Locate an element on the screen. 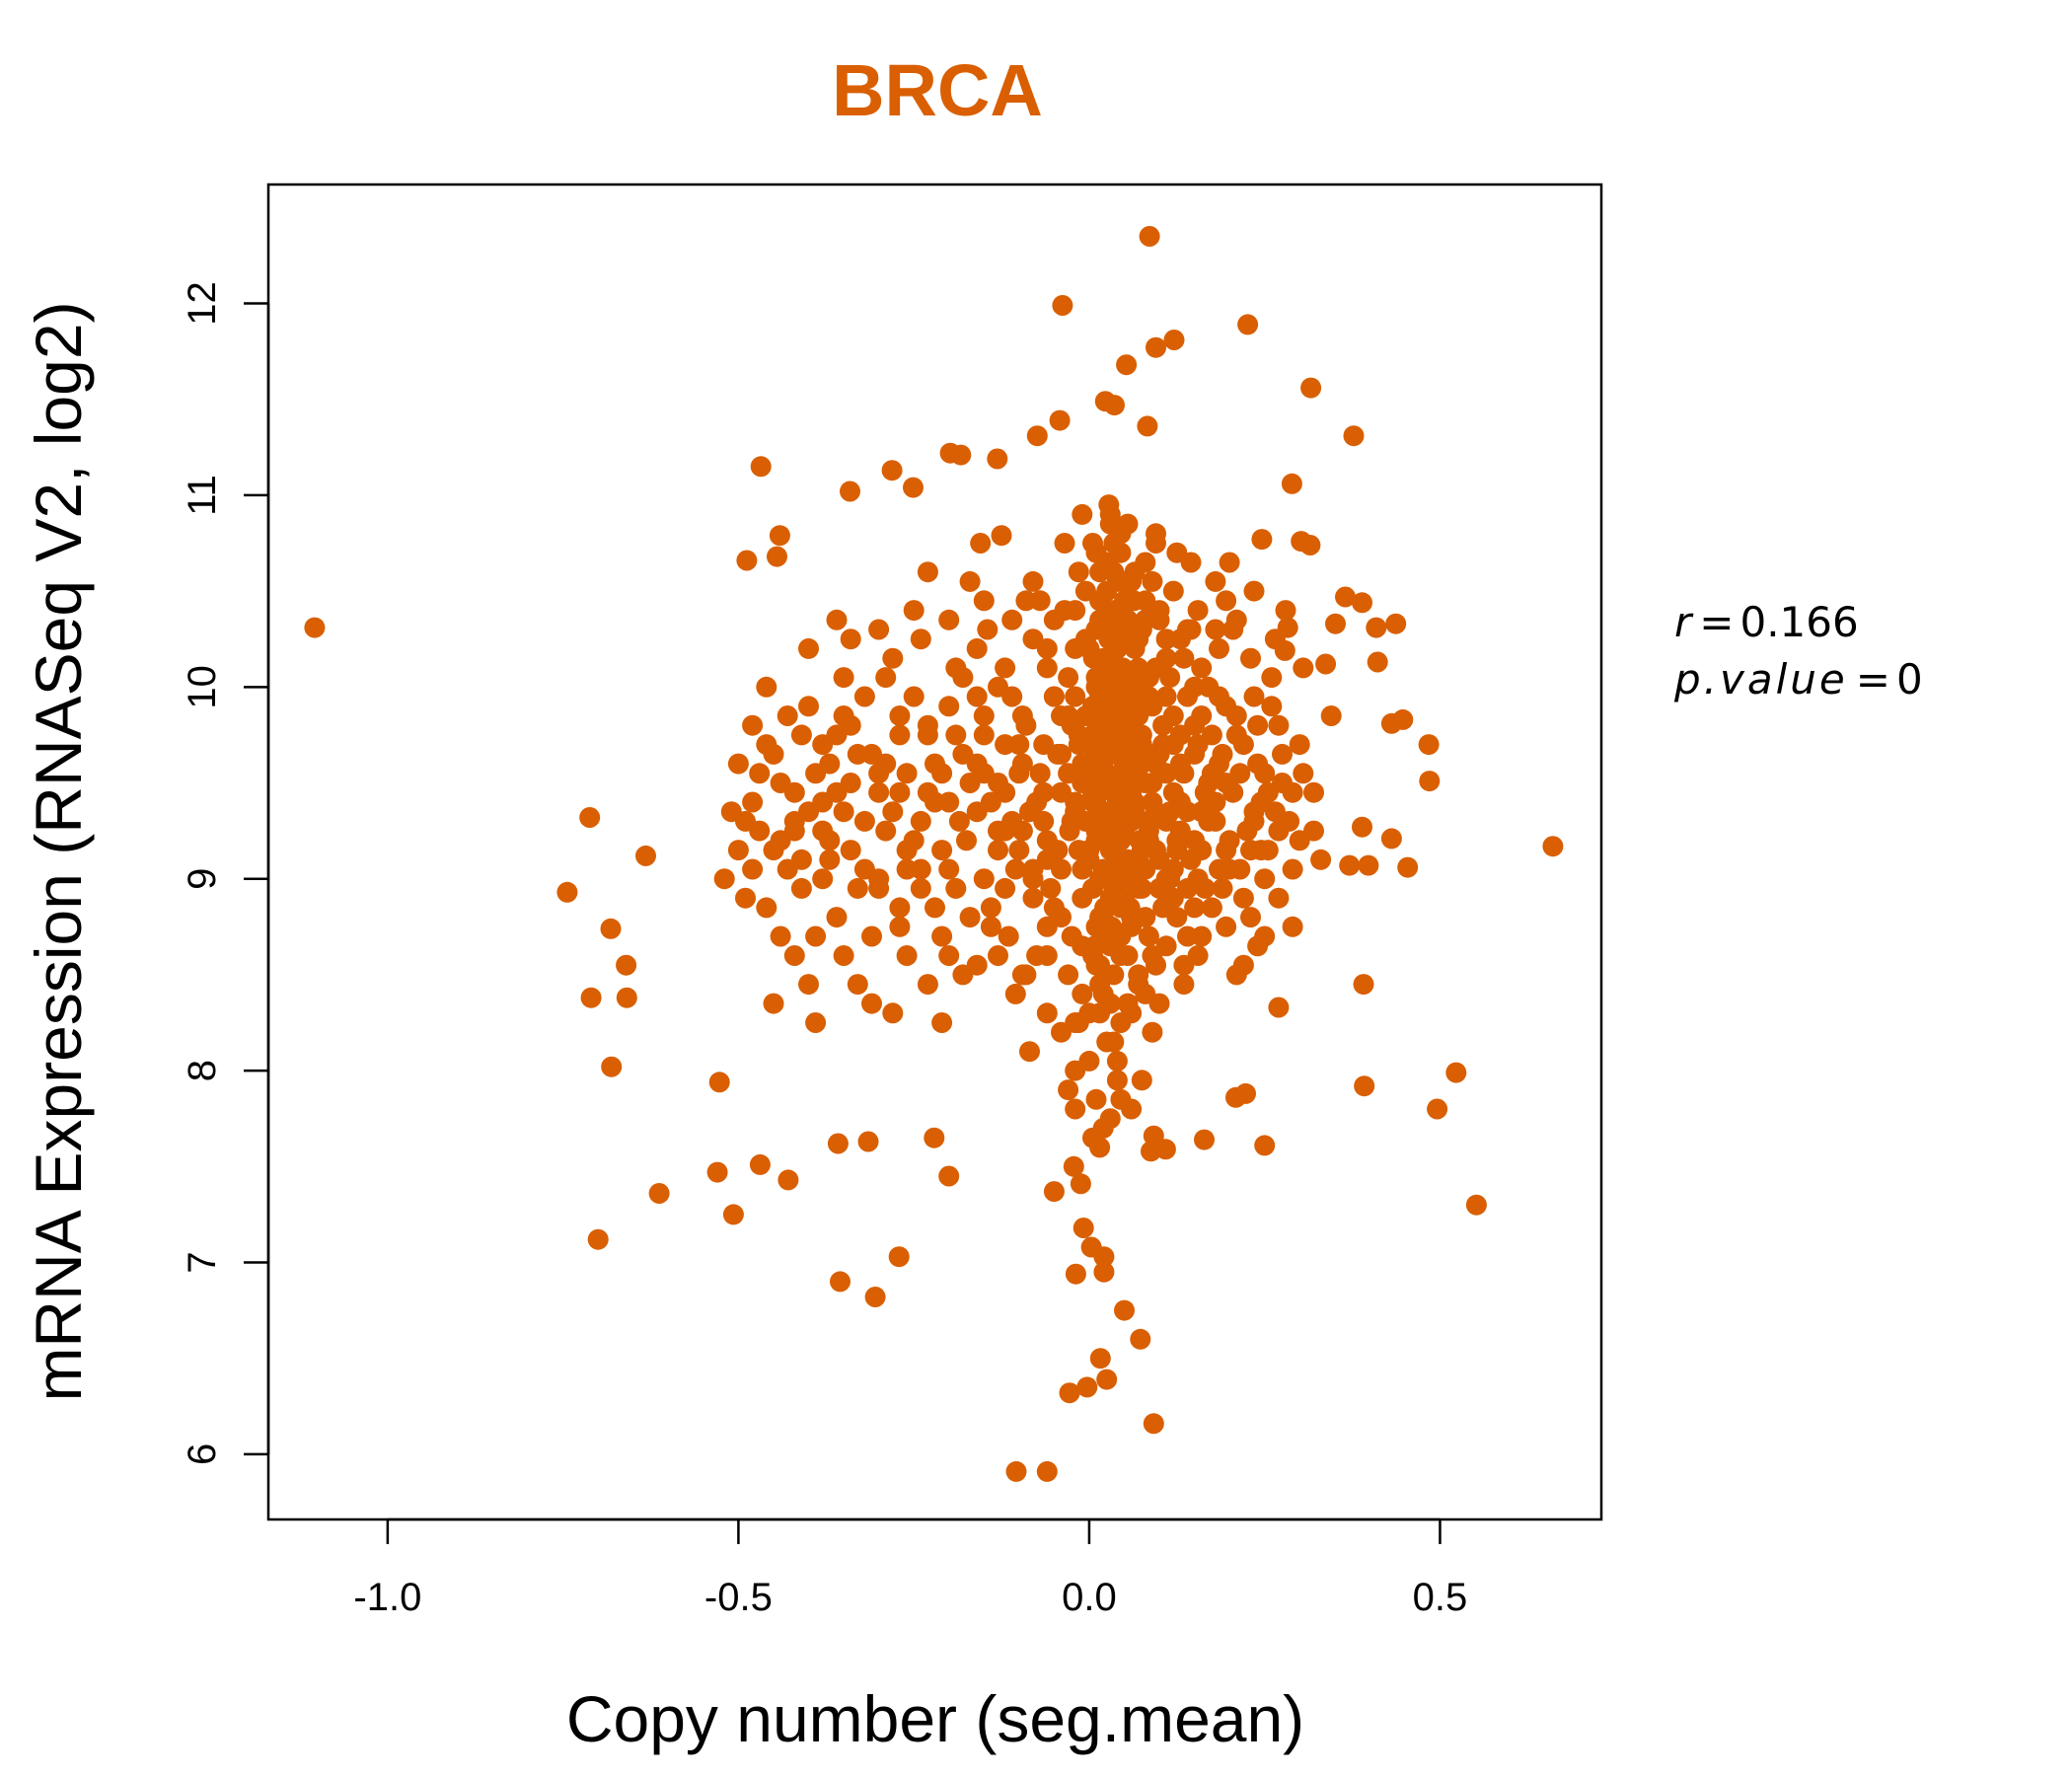 This screenshot has width=2072, height=1776. y-tick-label: 8 is located at coordinates (203, 1070).